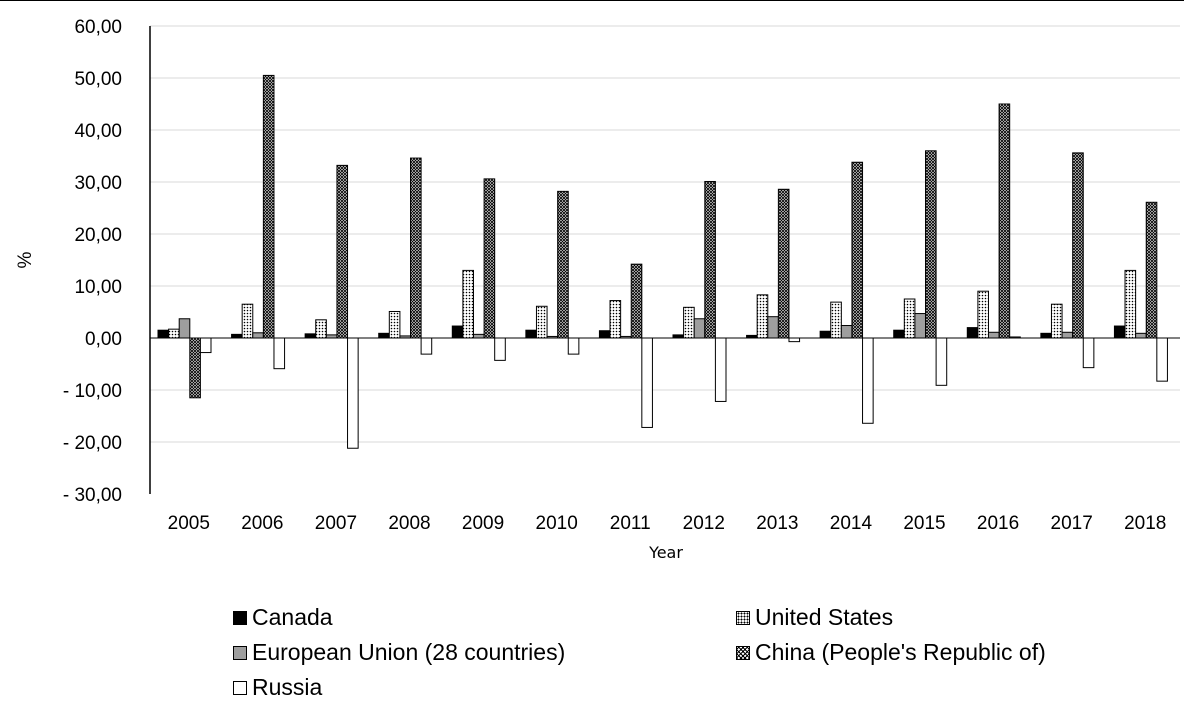 The height and width of the screenshot is (712, 1184). I want to click on bar-canada-2017, so click(1046, 335).